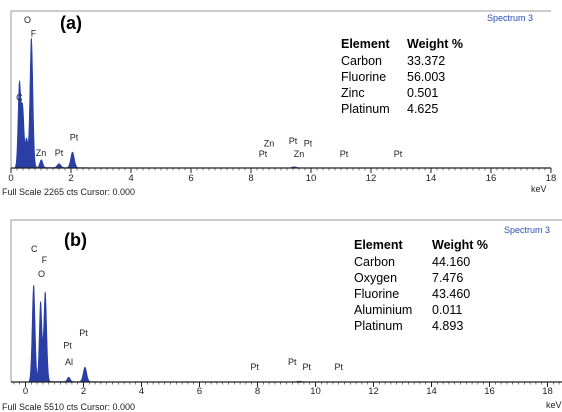  What do you see at coordinates (554, 405) in the screenshot?
I see `x-unit-b: keV` at bounding box center [554, 405].